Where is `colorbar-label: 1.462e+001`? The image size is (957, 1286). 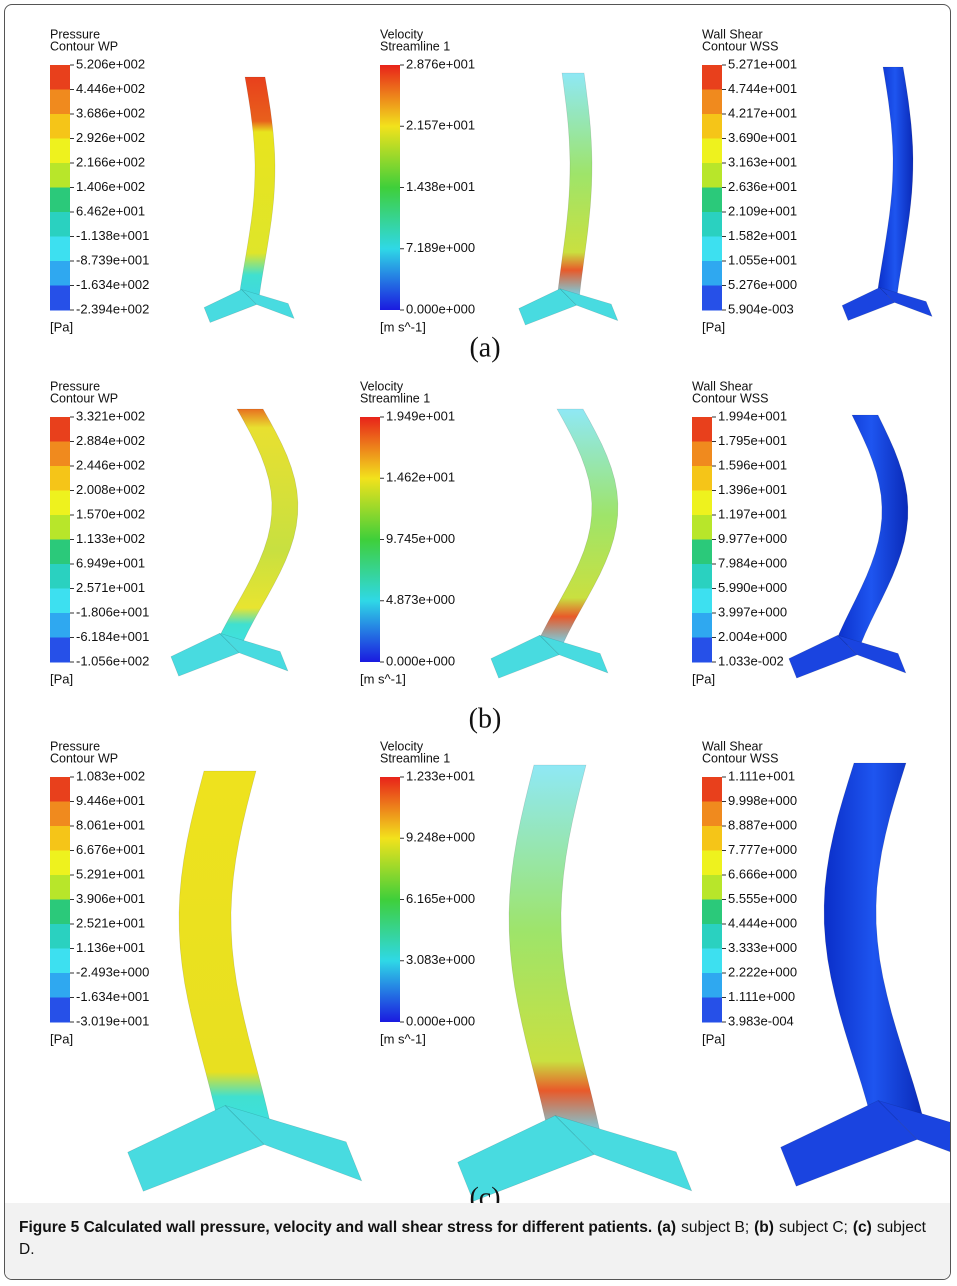
colorbar-label: 1.462e+001 is located at coordinates (420, 477).